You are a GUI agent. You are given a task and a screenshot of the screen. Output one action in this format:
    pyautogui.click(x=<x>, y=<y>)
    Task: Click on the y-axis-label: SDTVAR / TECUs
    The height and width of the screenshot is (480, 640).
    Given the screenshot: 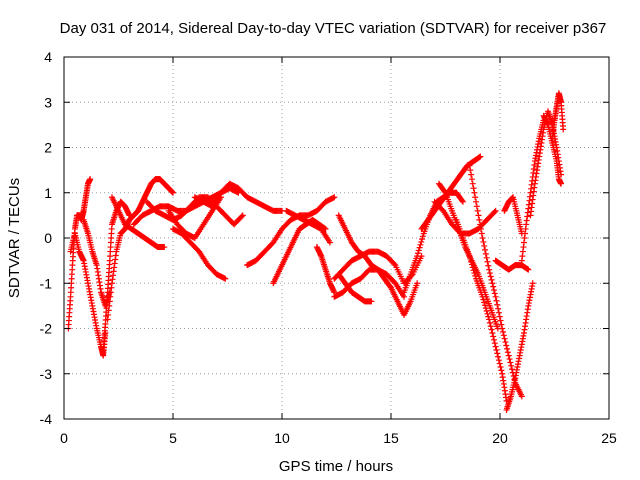 What is the action you would take?
    pyautogui.click(x=14, y=238)
    